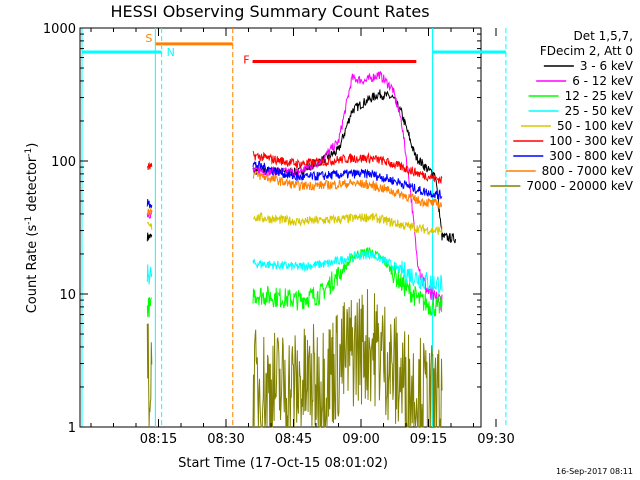 The width and height of the screenshot is (640, 480). I want to click on x-tick-label-4: 09:15, so click(428, 439).